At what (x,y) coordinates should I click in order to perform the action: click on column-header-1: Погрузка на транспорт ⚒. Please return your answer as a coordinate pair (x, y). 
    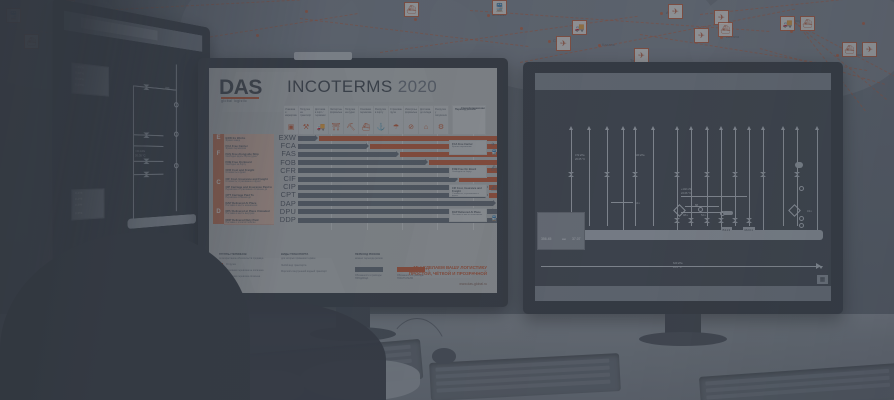
    Looking at the image, I should click on (306, 120).